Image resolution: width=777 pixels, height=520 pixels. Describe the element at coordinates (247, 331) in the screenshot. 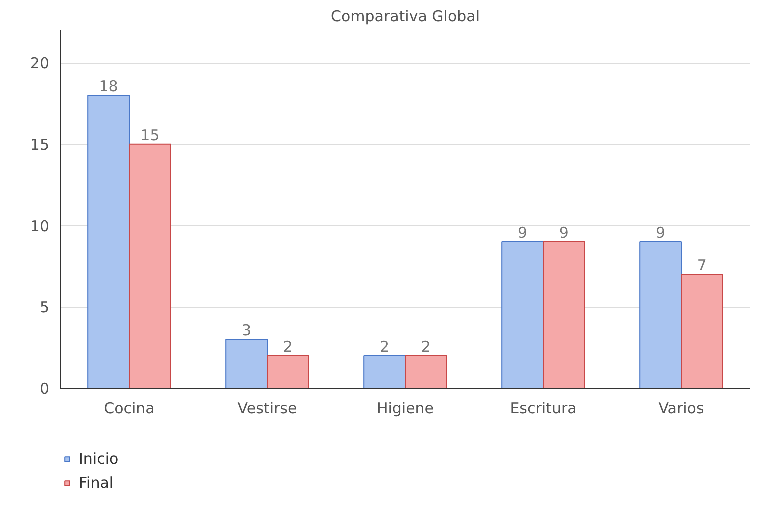

I see `data-label: 3` at that location.